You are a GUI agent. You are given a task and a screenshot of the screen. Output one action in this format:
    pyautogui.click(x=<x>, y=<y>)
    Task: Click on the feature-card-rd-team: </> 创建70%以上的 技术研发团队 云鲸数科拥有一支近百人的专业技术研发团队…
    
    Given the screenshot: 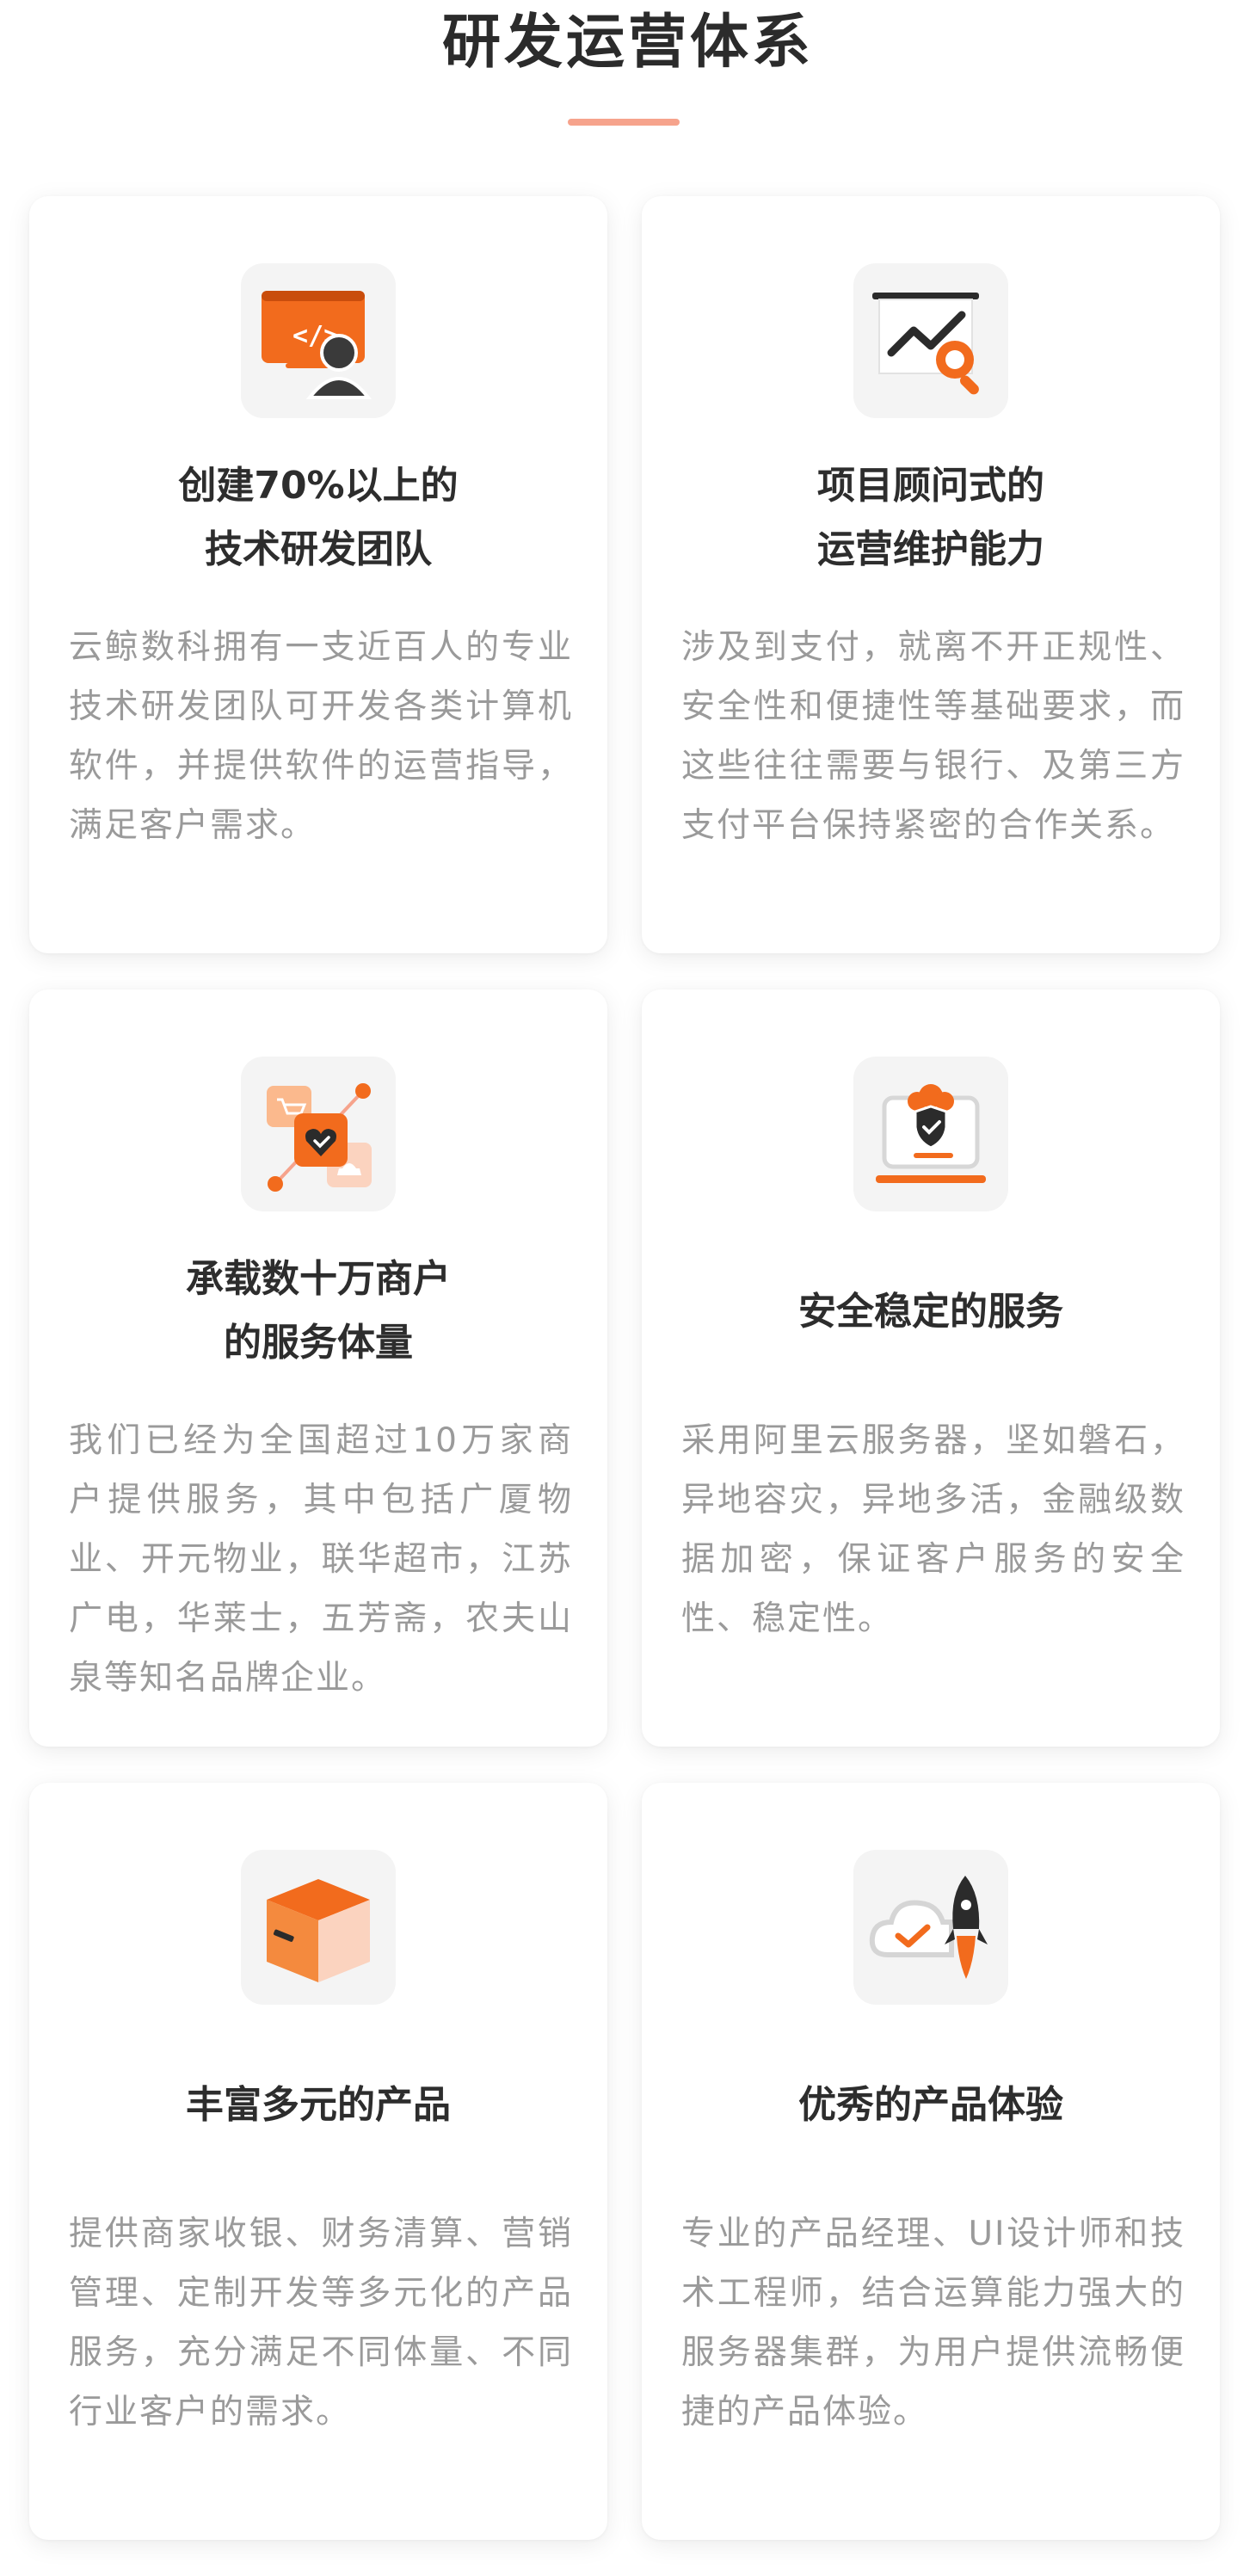 What is the action you would take?
    pyautogui.click(x=318, y=574)
    